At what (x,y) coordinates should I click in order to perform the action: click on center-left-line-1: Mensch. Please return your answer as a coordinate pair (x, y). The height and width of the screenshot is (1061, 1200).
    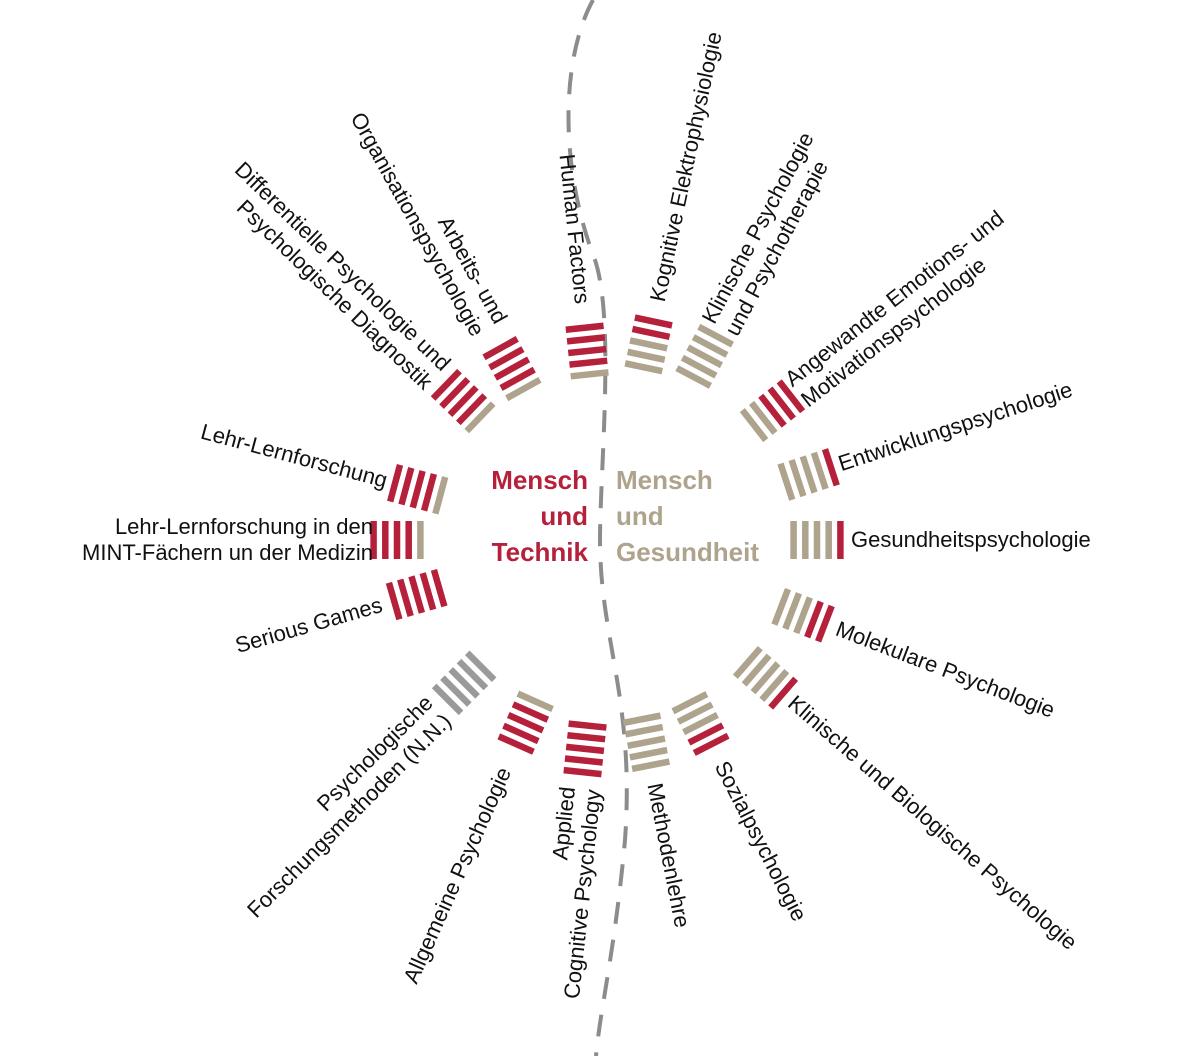
    Looking at the image, I should click on (539, 480).